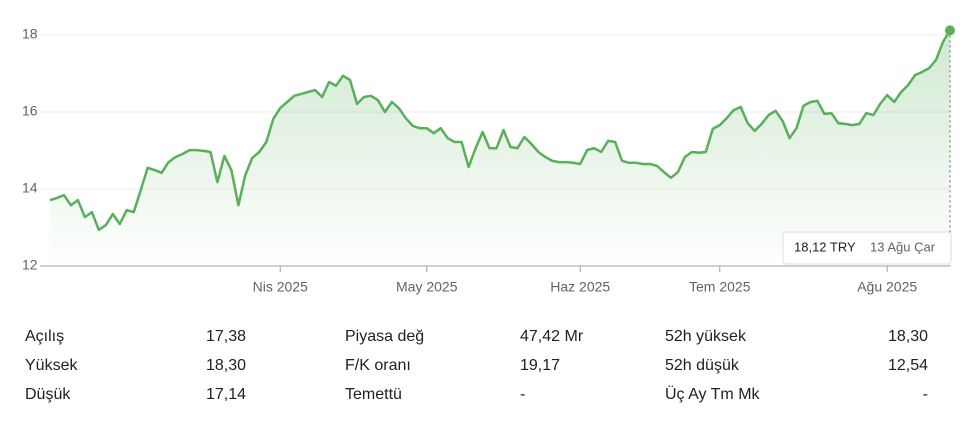  What do you see at coordinates (903, 246) in the screenshot?
I see `tooltip-date: 13 Ağu Çar` at bounding box center [903, 246].